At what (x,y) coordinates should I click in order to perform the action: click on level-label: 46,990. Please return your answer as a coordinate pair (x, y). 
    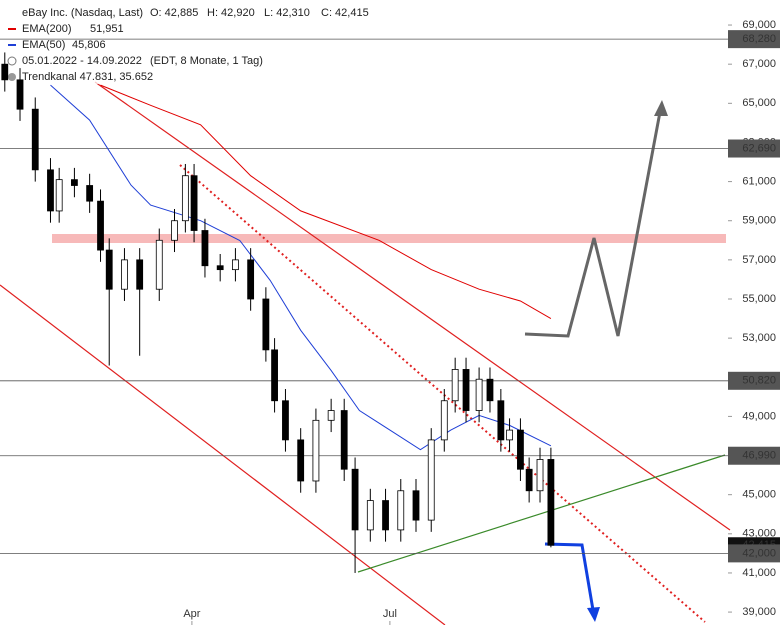
    Looking at the image, I should click on (759, 456).